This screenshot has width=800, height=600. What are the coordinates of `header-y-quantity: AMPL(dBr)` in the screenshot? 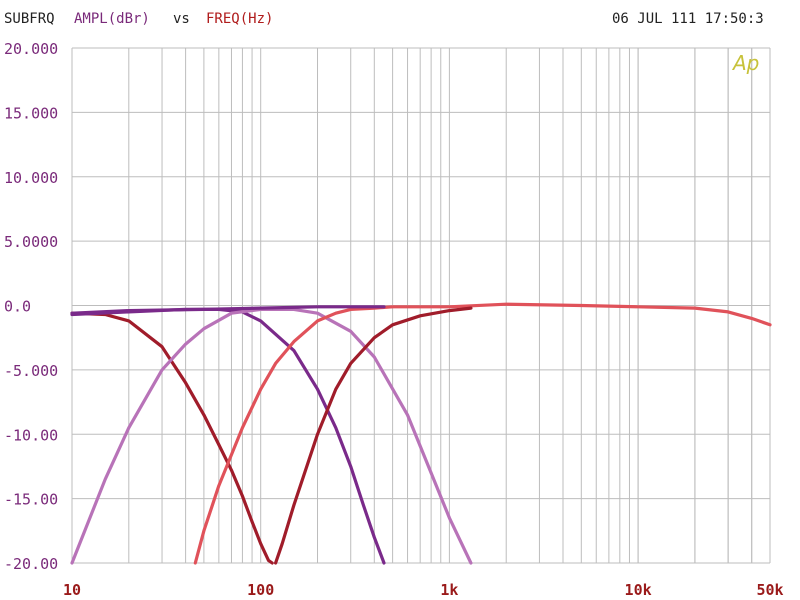 It's located at (112, 19).